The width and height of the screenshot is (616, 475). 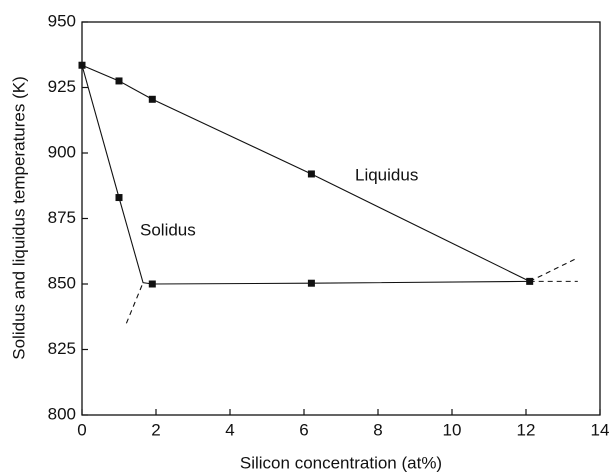 I want to click on y-tick-label: 800, so click(x=62, y=413).